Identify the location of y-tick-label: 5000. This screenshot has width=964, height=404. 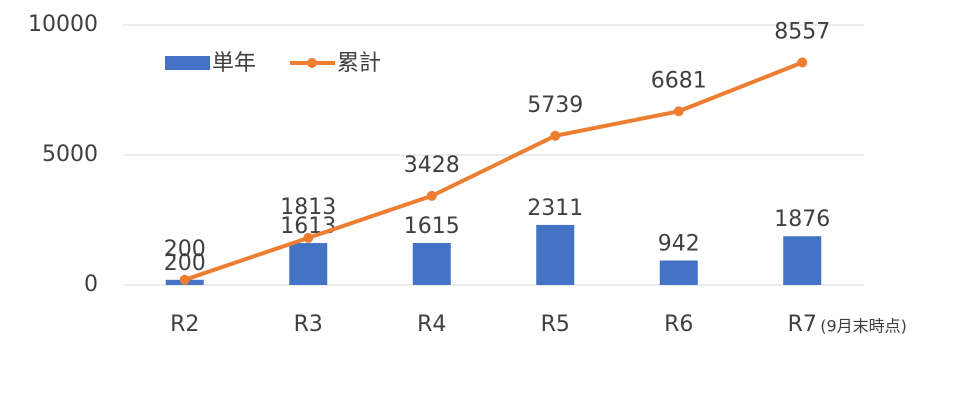
(70, 154).